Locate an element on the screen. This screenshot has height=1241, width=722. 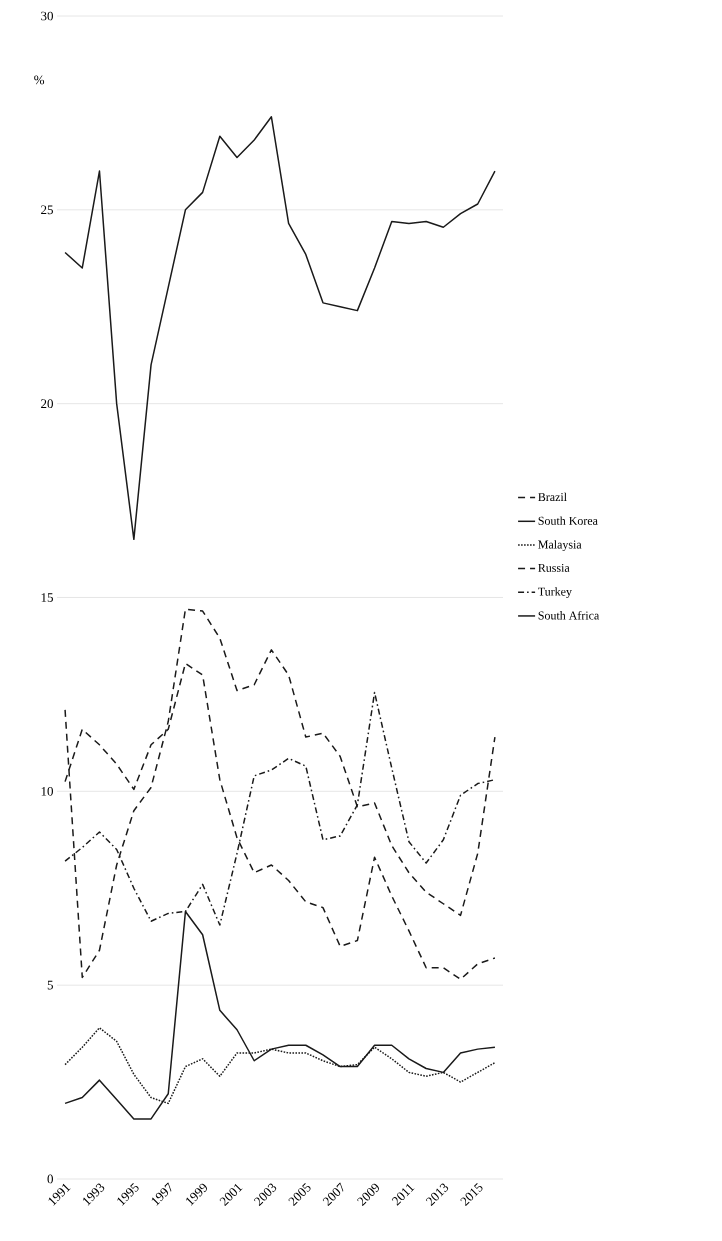
legend-label: Turkey is located at coordinates (555, 593).